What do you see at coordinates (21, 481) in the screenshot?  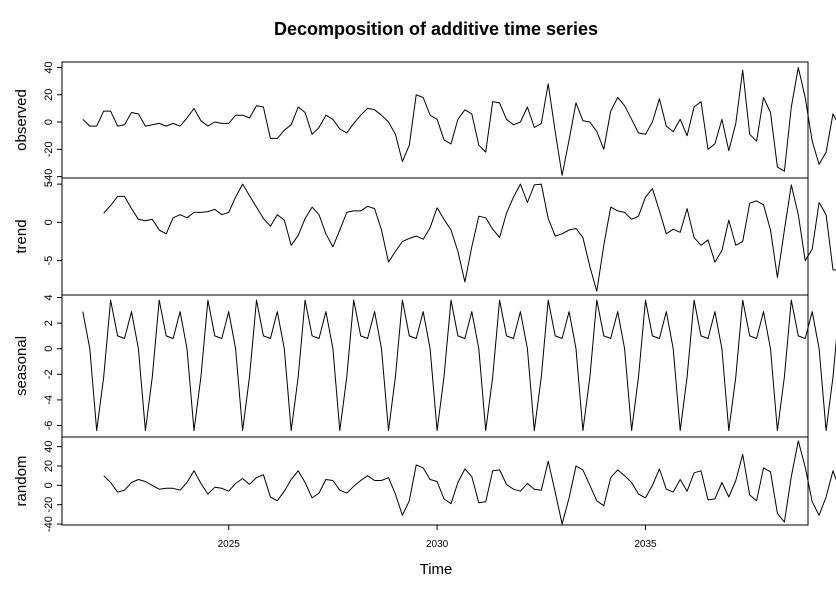 I see `panel-label-random: random` at bounding box center [21, 481].